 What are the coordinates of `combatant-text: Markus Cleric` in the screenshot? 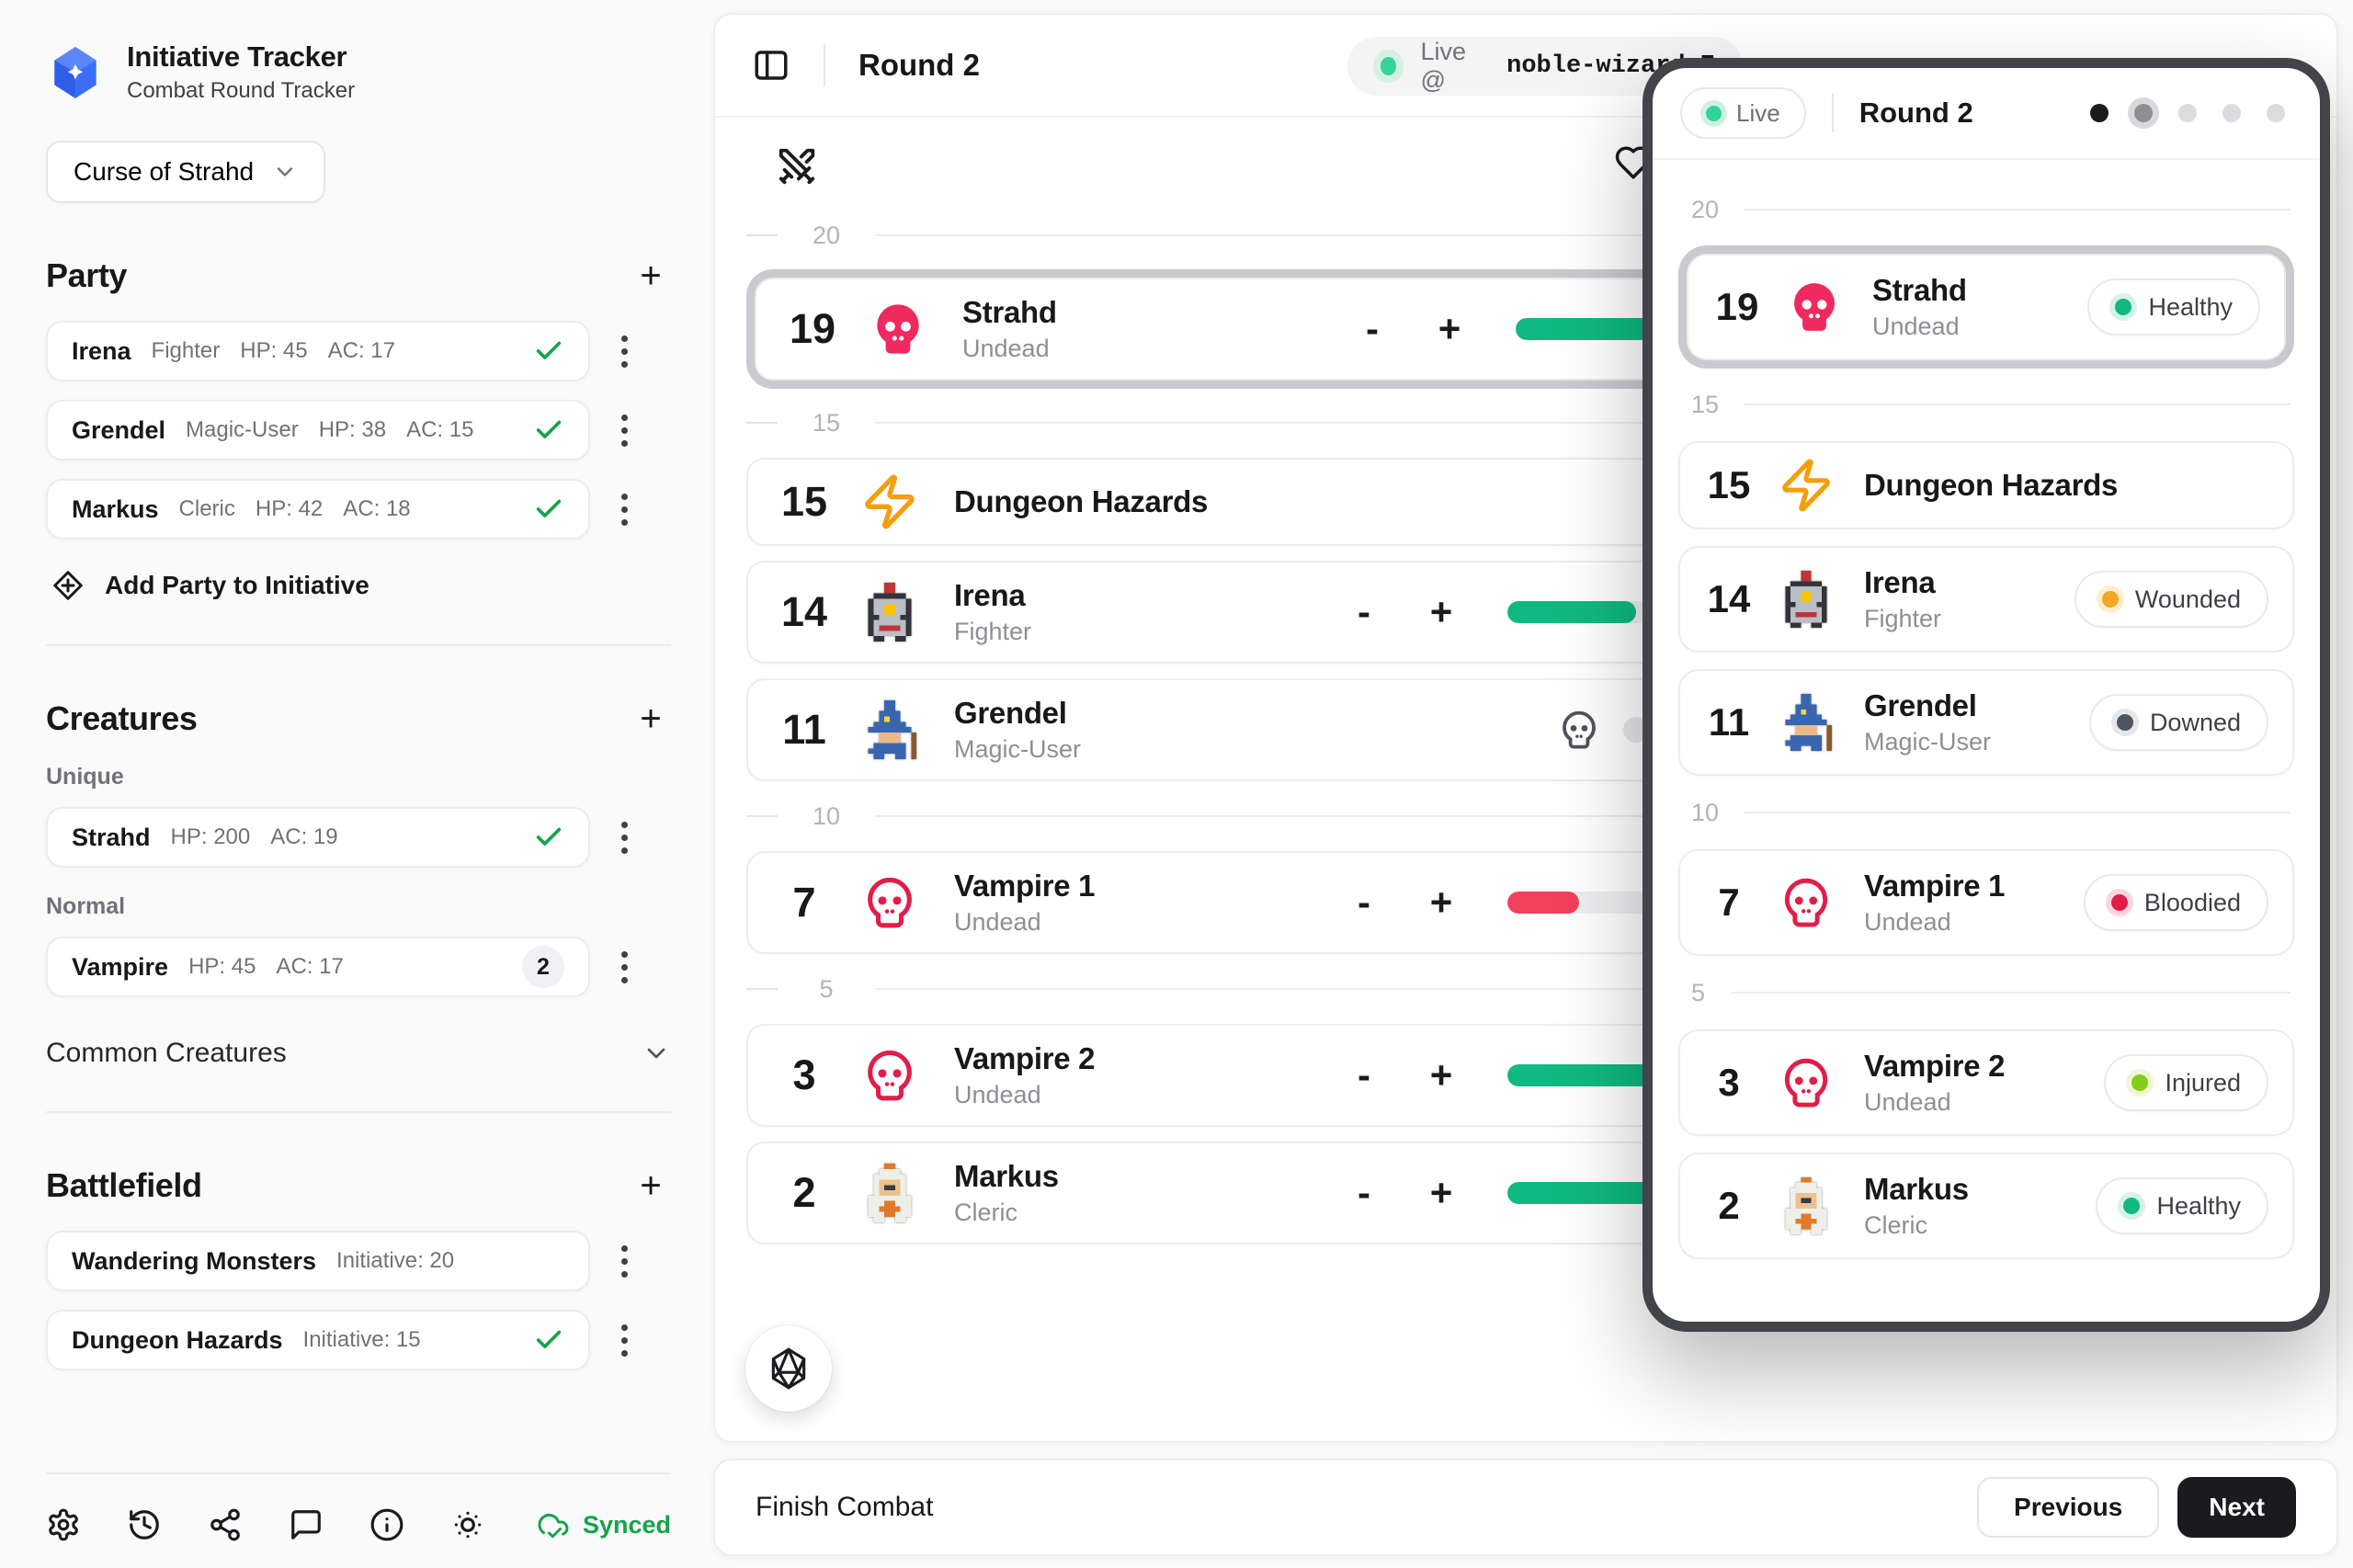 It's located at (1916, 1206).